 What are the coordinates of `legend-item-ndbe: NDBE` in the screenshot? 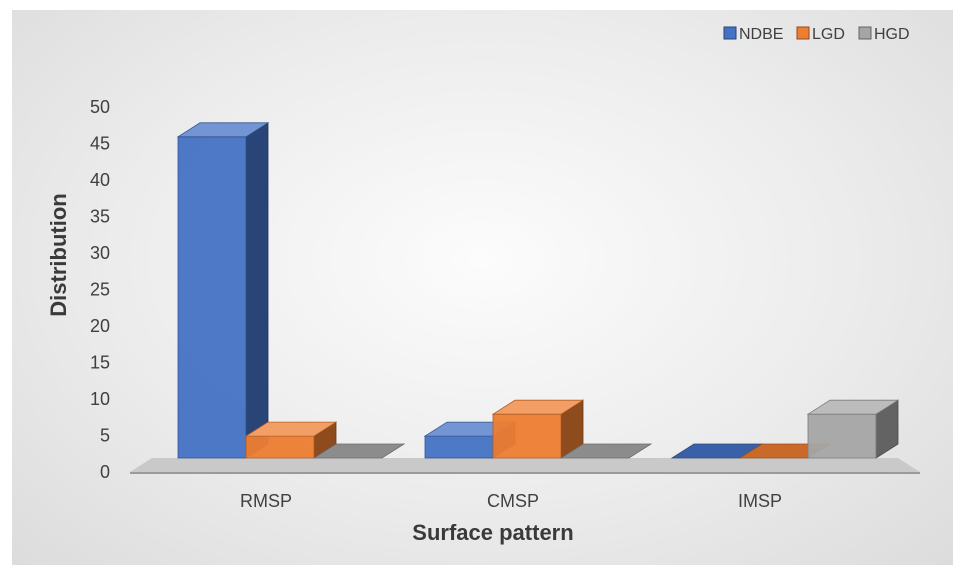 It's located at (753, 34).